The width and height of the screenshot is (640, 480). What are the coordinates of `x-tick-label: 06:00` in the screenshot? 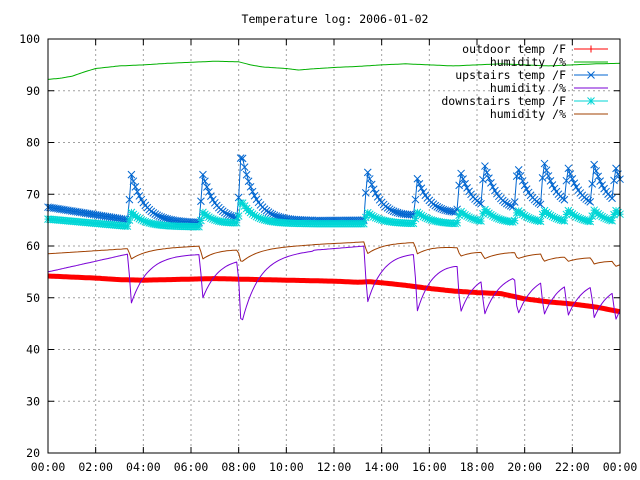 It's located at (191, 467).